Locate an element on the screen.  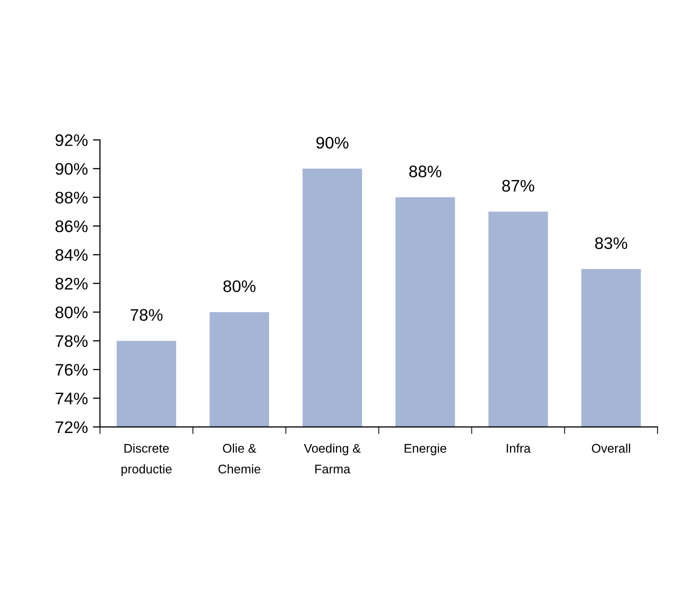
y-tick-label: 78% is located at coordinates (72, 341).